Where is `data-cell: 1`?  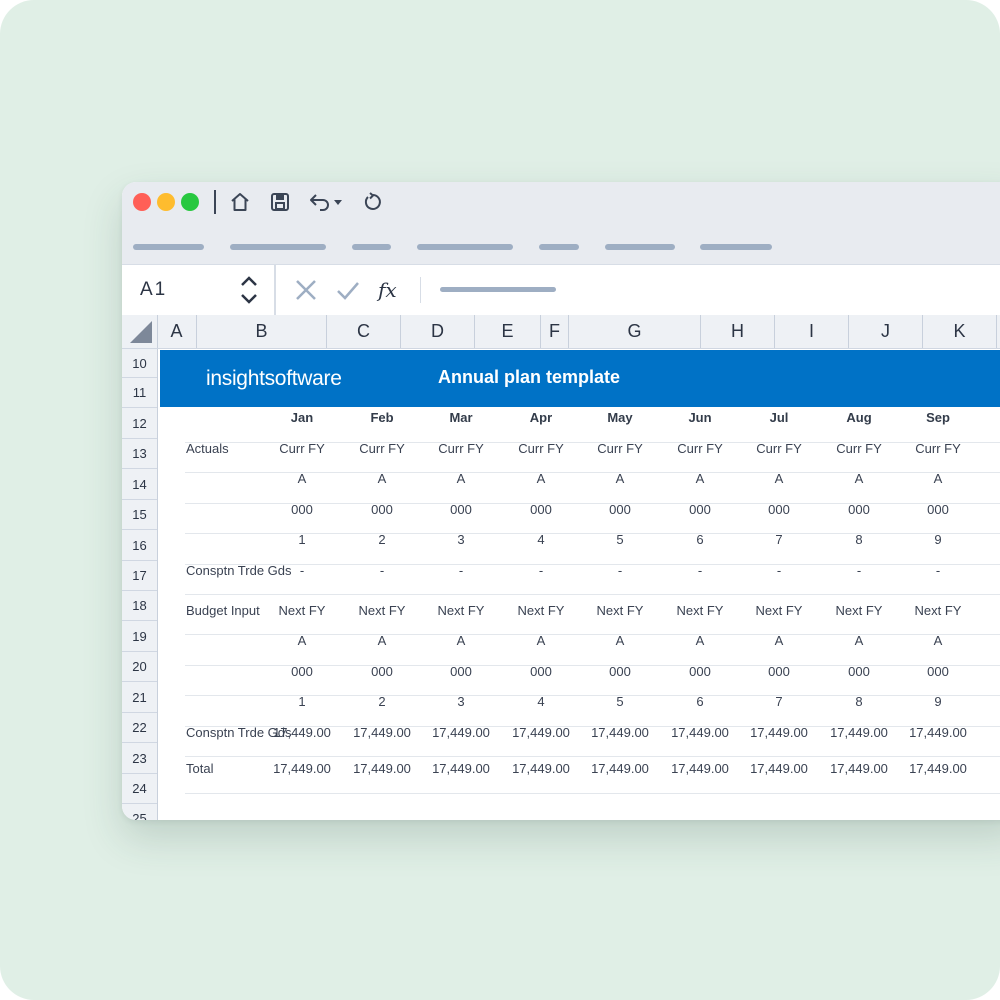 data-cell: 1 is located at coordinates (302, 539).